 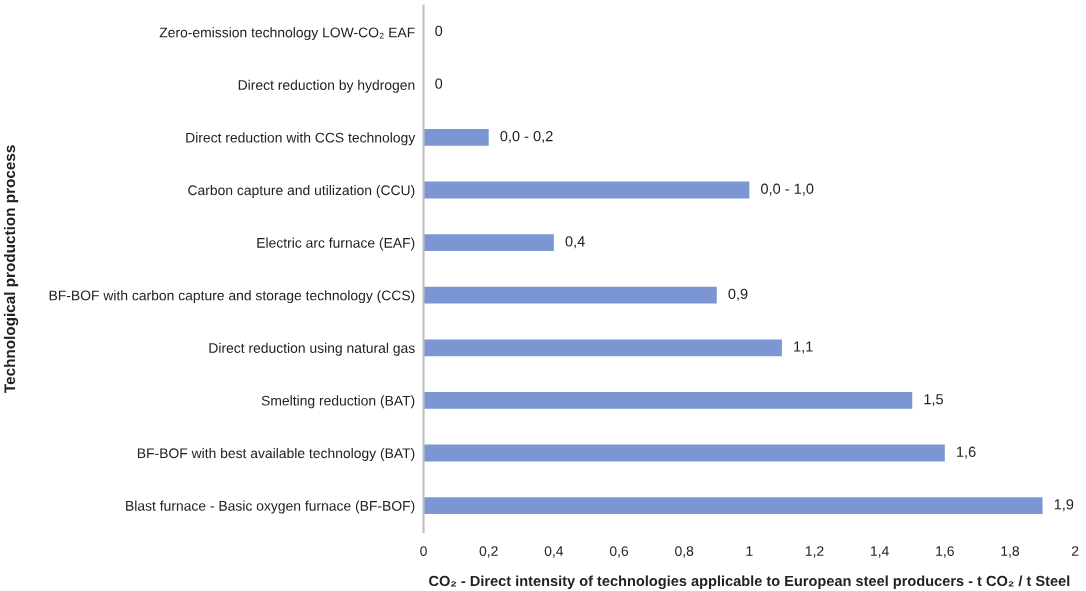 I want to click on data-label: 1,9, so click(x=1064, y=505).